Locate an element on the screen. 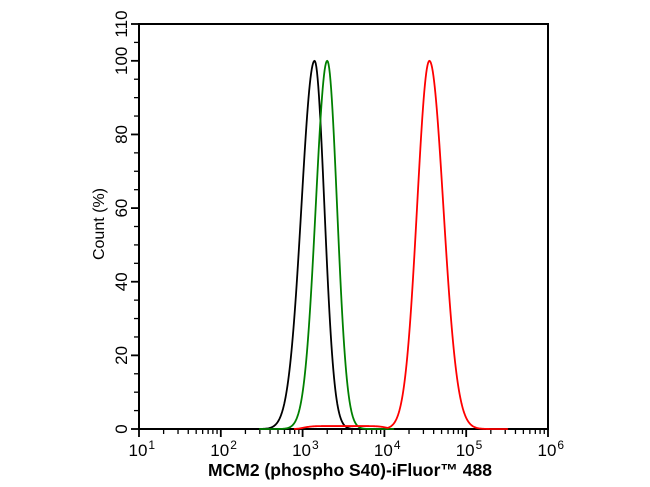 Image resolution: width=650 pixels, height=487 pixels. y-axis-ticks is located at coordinates (134, 226).